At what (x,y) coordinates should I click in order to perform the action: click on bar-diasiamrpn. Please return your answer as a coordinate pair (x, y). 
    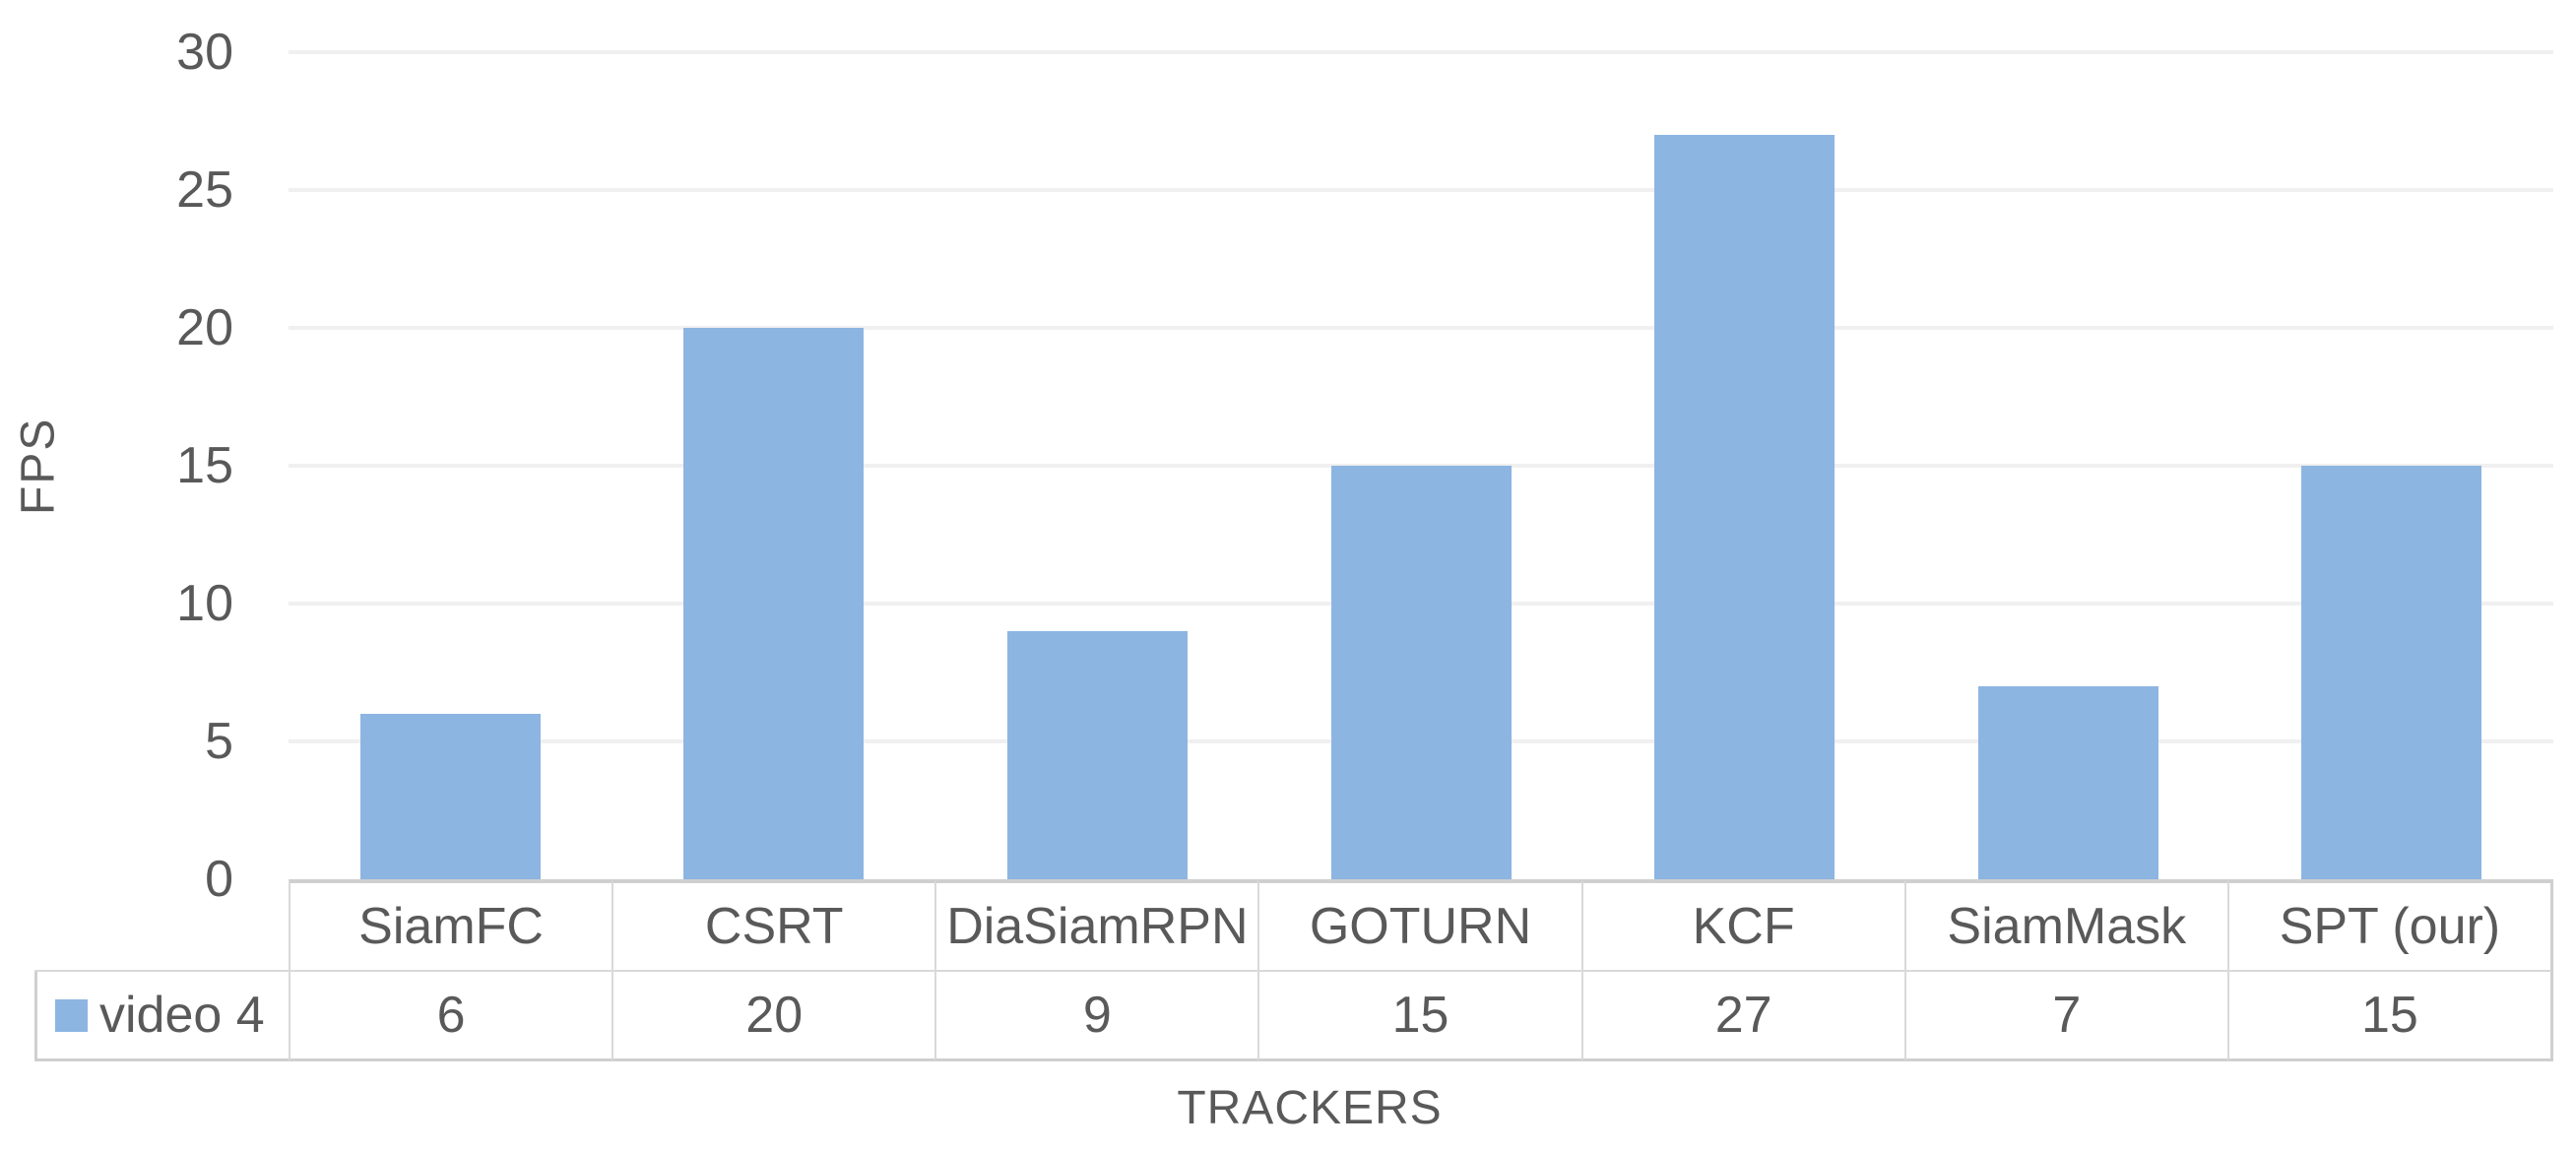
    Looking at the image, I should click on (1097, 755).